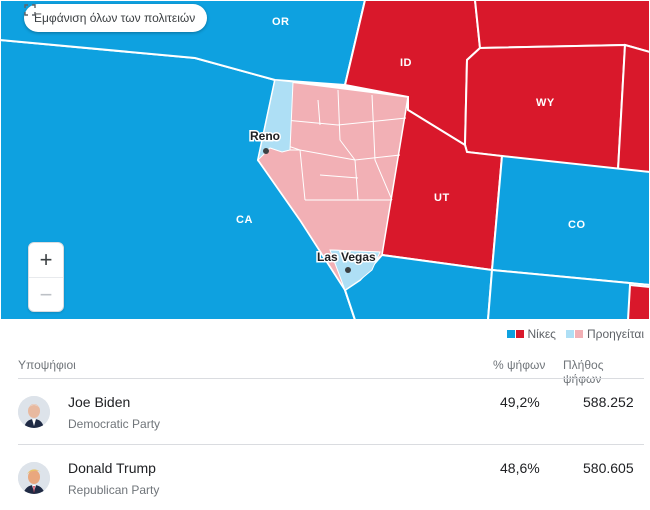  Describe the element at coordinates (346, 257) in the screenshot. I see `city-label-las-vegas: Las Vegas` at that location.